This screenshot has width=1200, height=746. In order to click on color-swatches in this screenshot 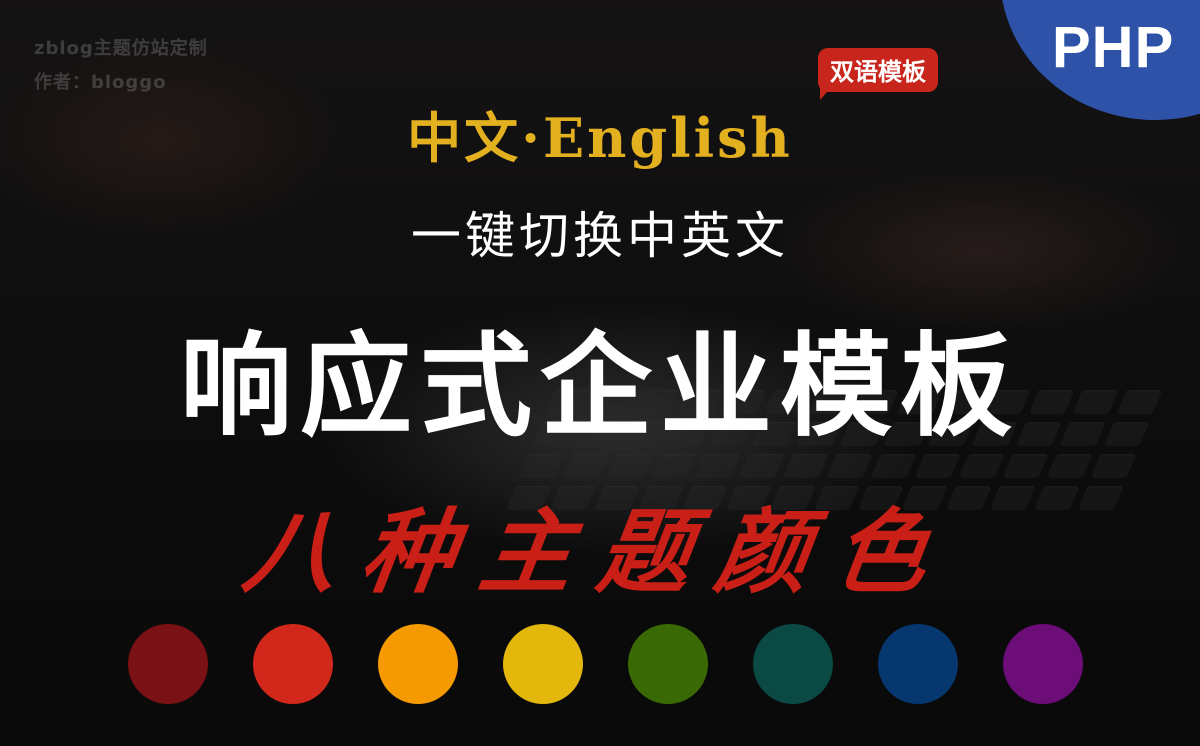, I will do `click(608, 665)`.